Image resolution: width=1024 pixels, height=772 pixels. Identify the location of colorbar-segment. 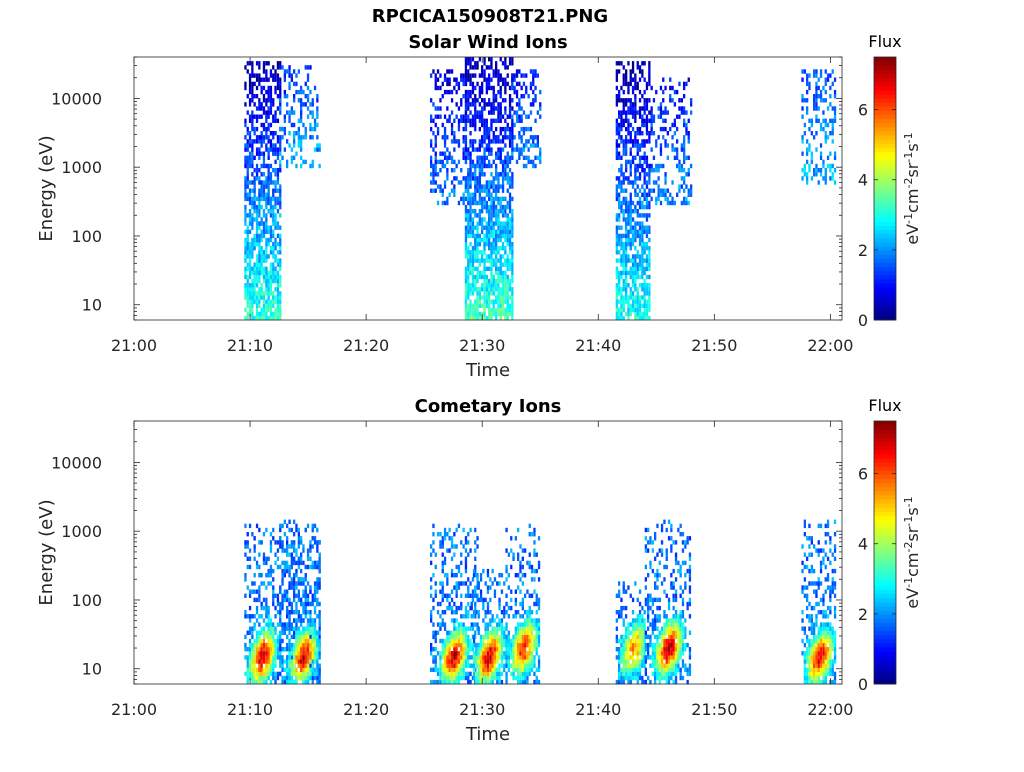
(885, 314).